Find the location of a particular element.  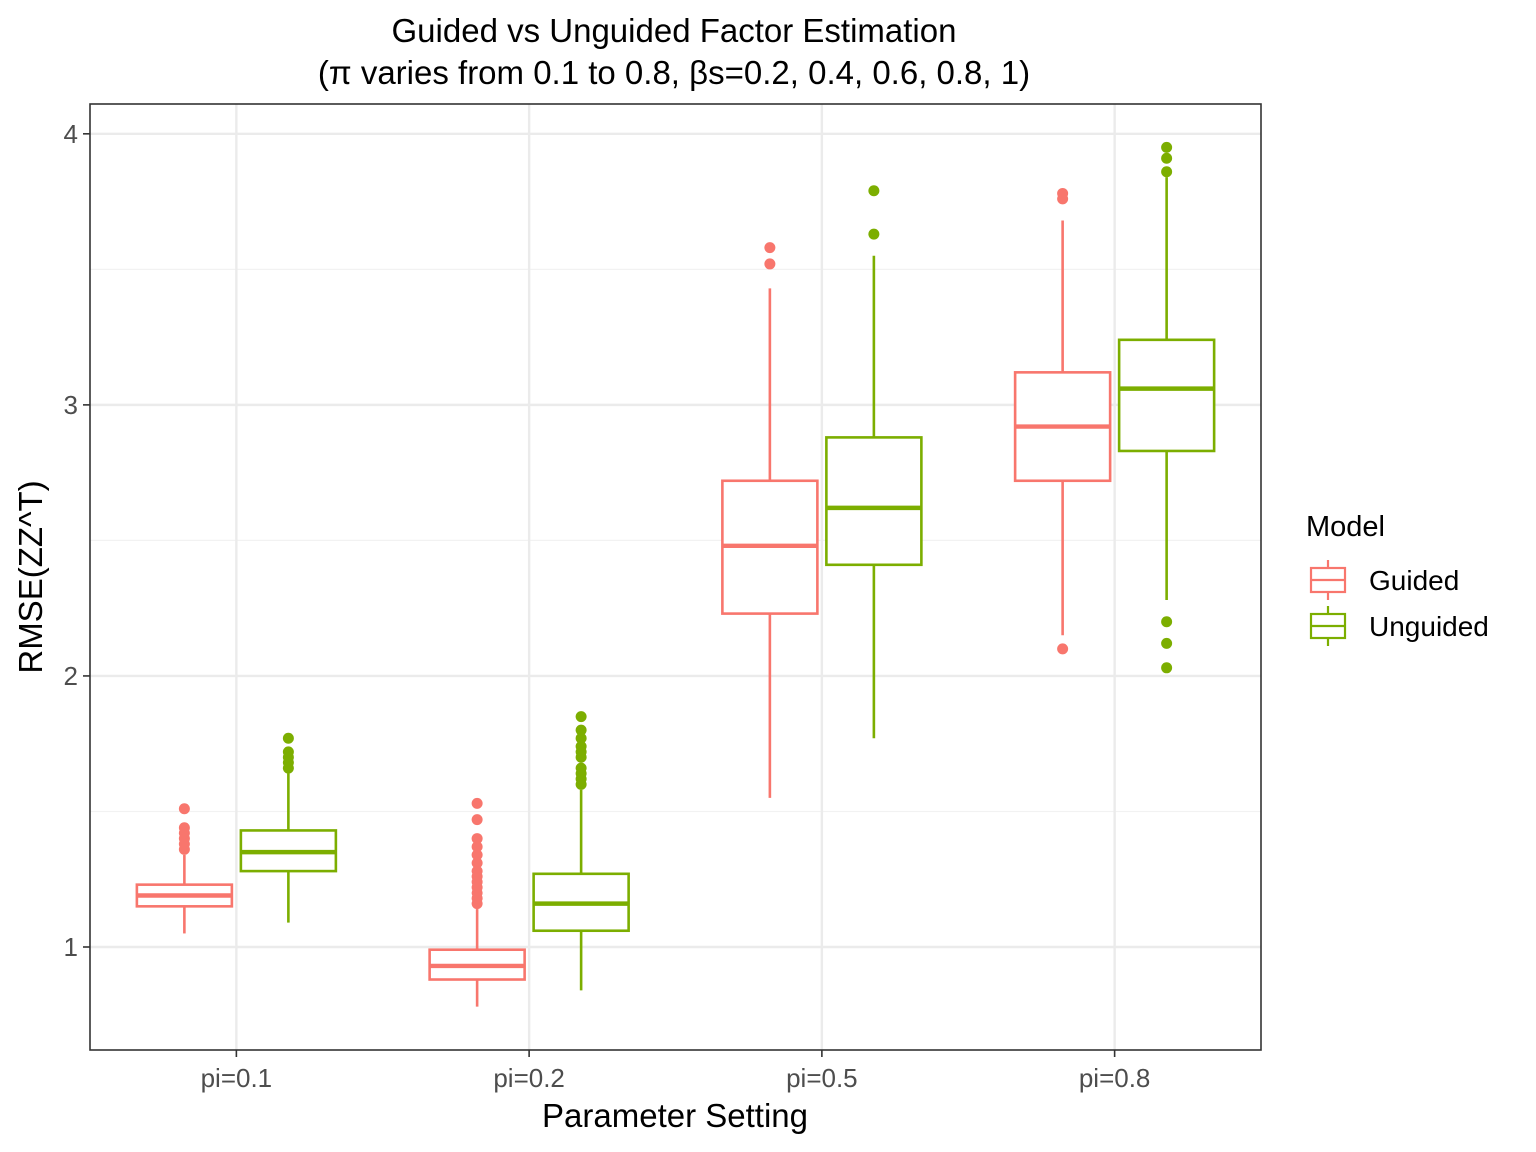

x-tick-label: pi=0.5 is located at coordinates (822, 1078).